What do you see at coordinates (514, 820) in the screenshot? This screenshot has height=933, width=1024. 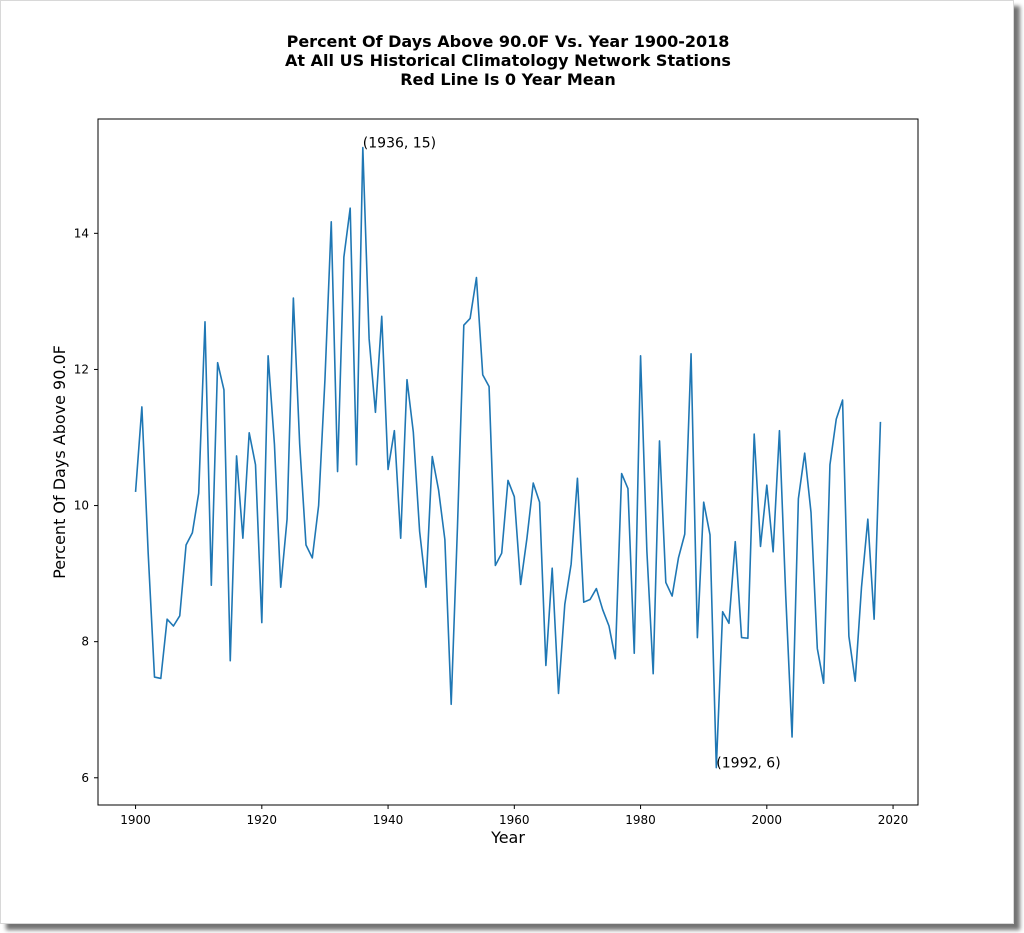 I see `x-tick-label: 1960` at bounding box center [514, 820].